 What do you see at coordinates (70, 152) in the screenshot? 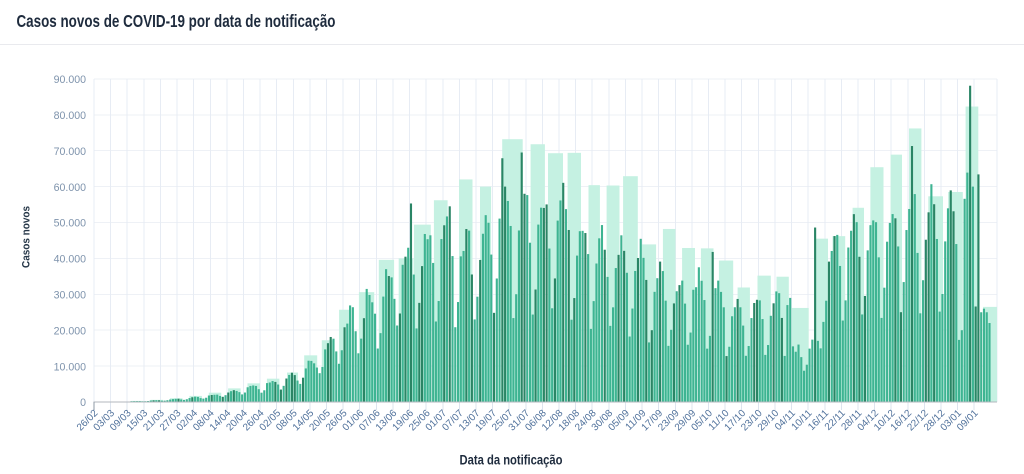
I see `svg-text: 70.000` at bounding box center [70, 152].